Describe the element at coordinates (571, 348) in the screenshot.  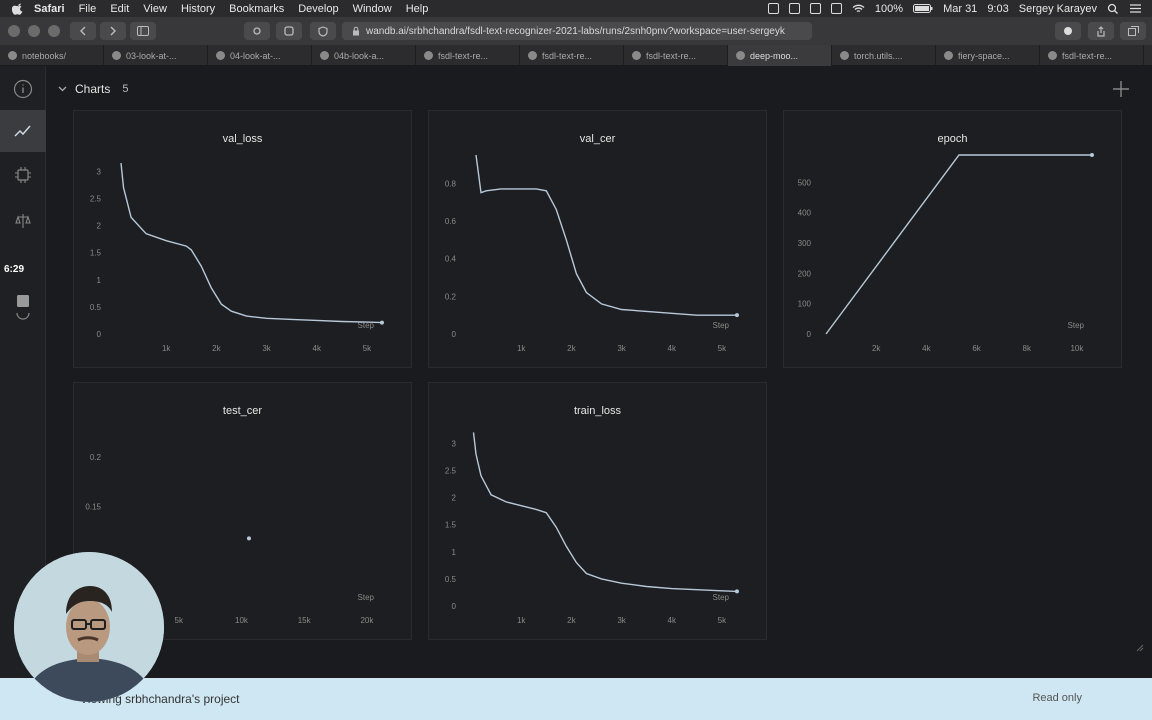
I see `x-tick-label: 2k` at that location.